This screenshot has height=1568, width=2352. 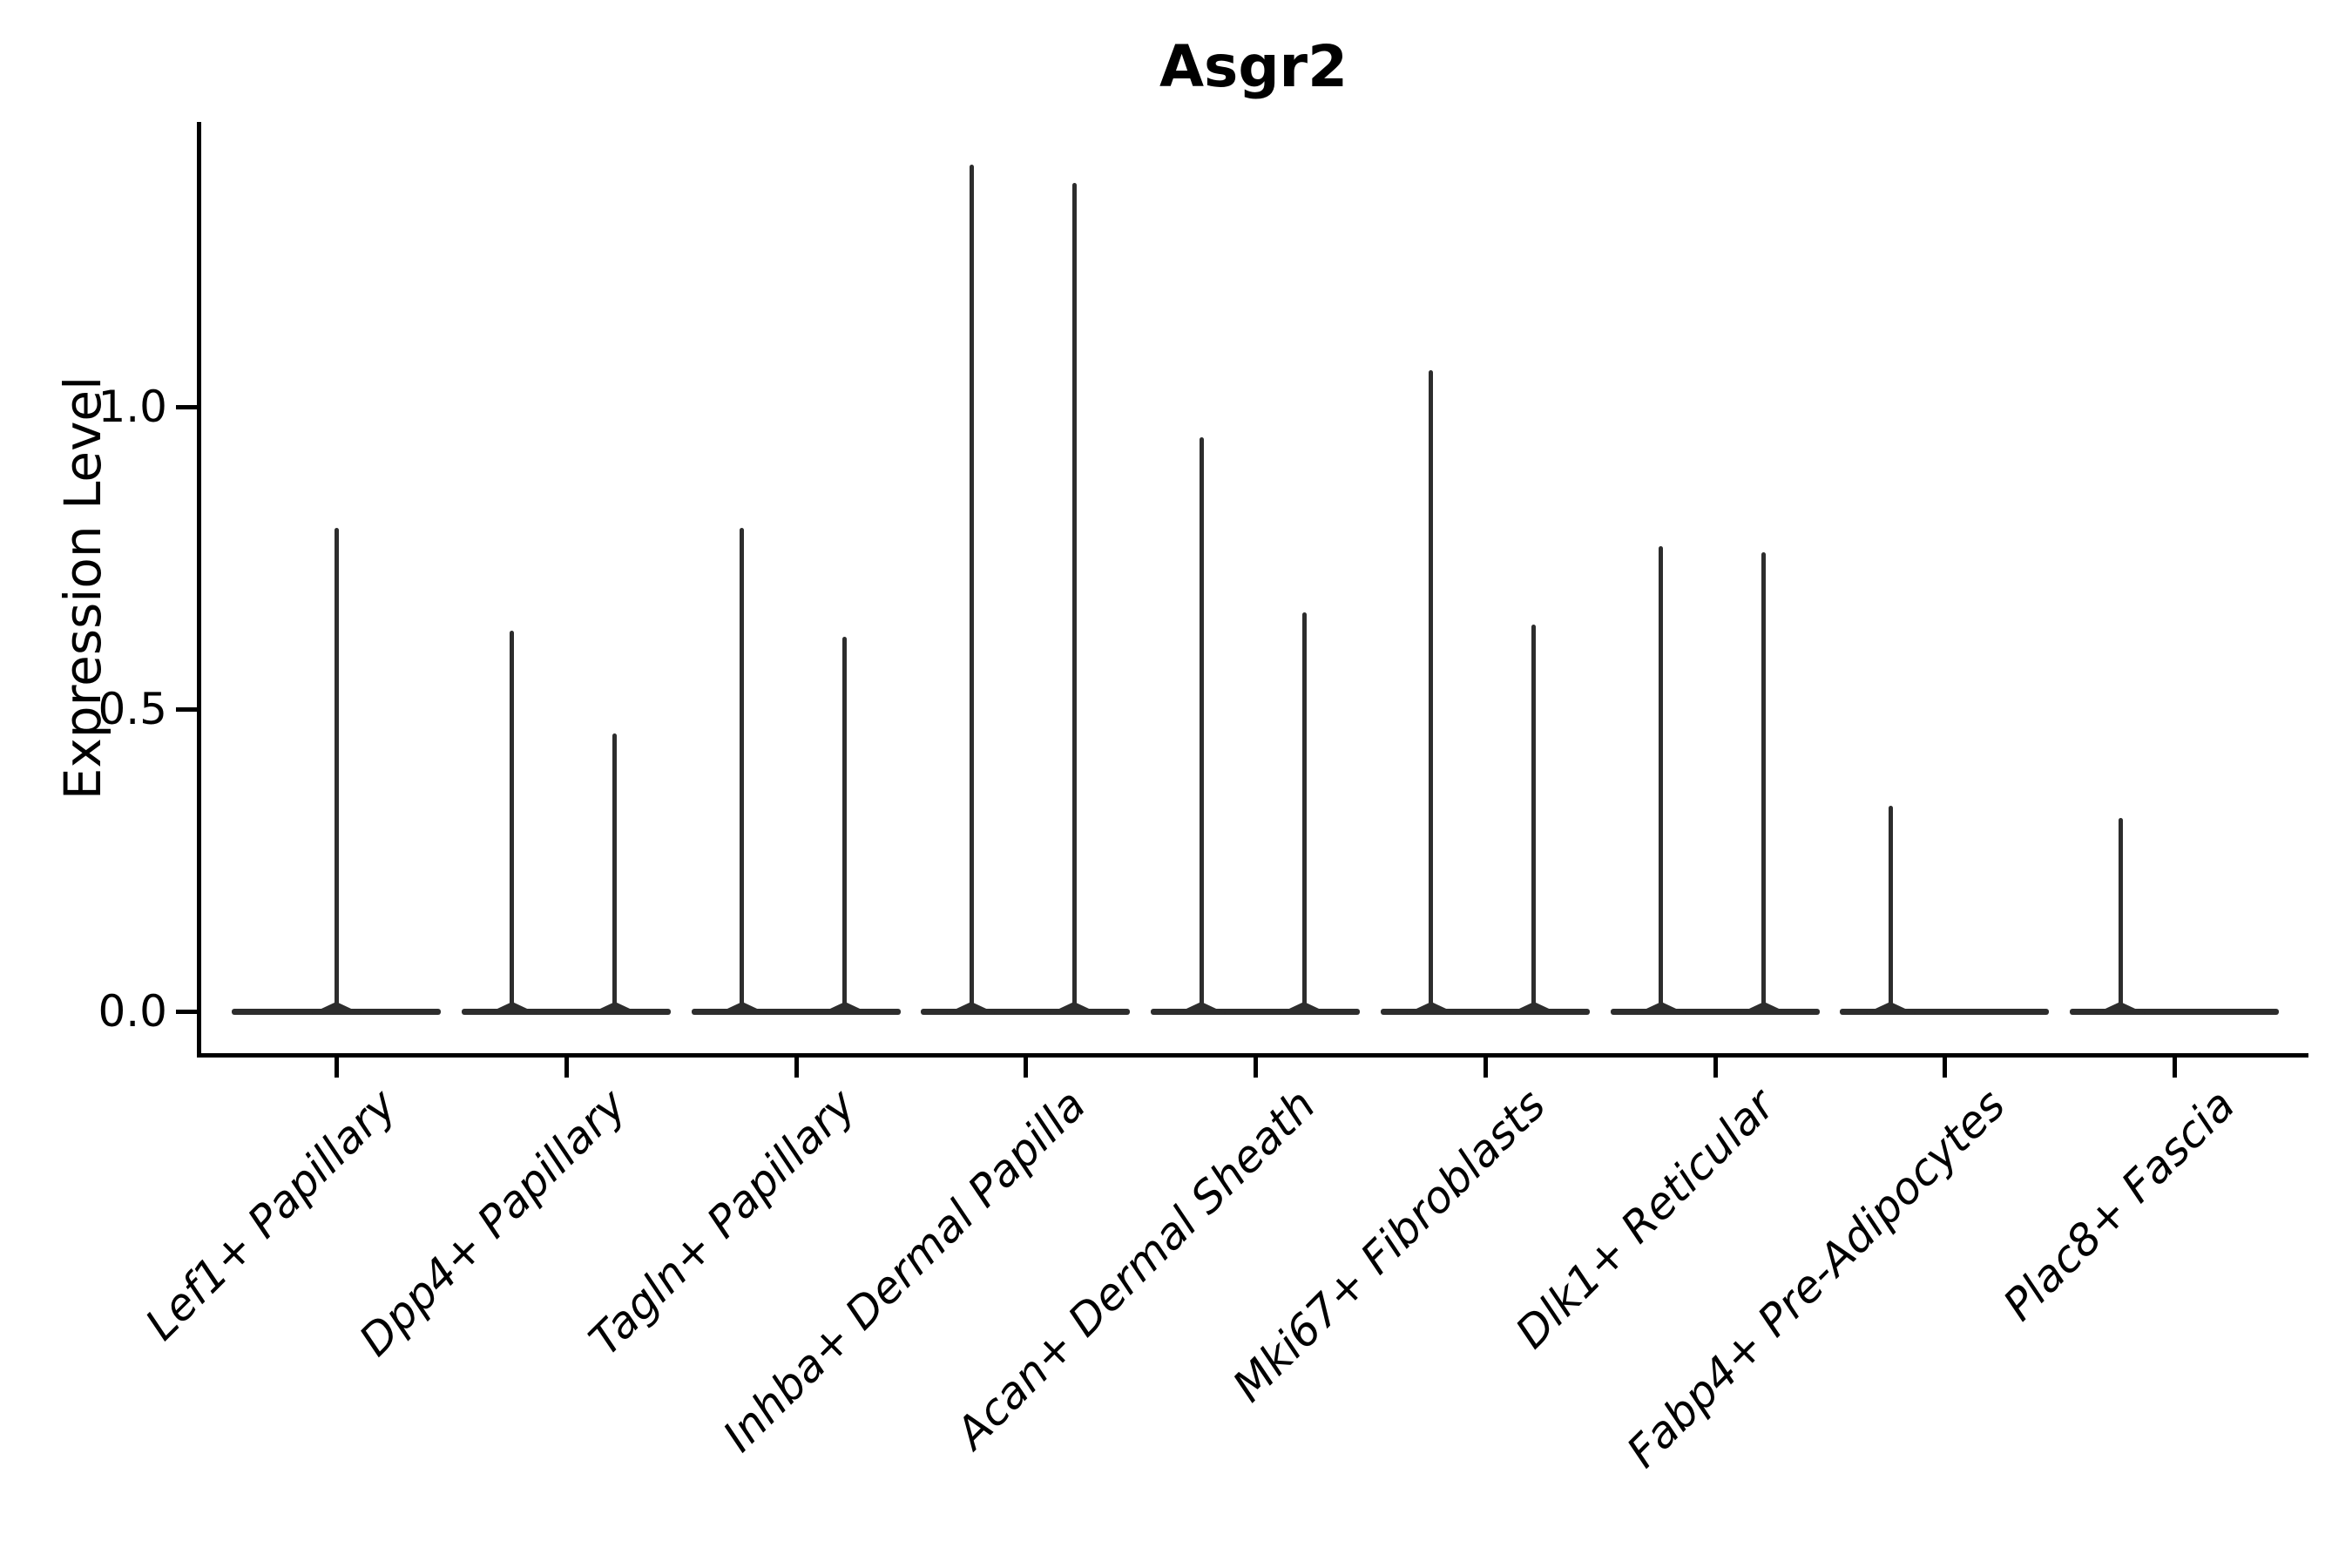 What do you see at coordinates (1816, 1278) in the screenshot?
I see `x-tick-label: Fabp4+ Pre-Adipocytes` at bounding box center [1816, 1278].